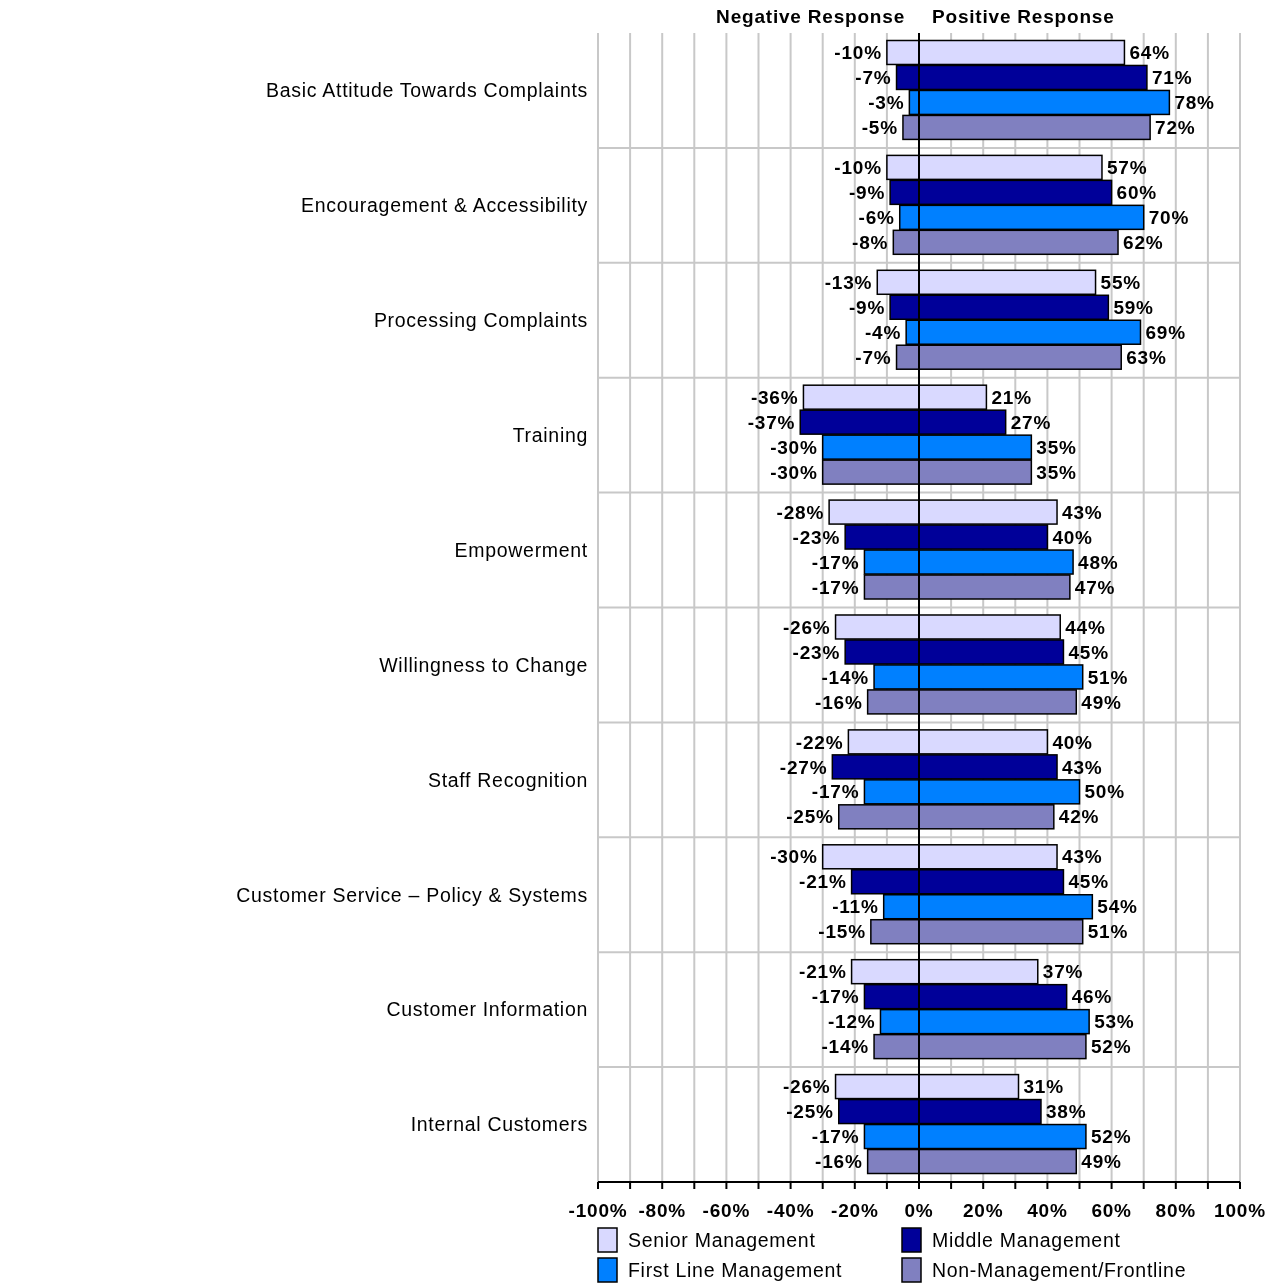  I want to click on legend-label: Senior Management, so click(722, 1239).